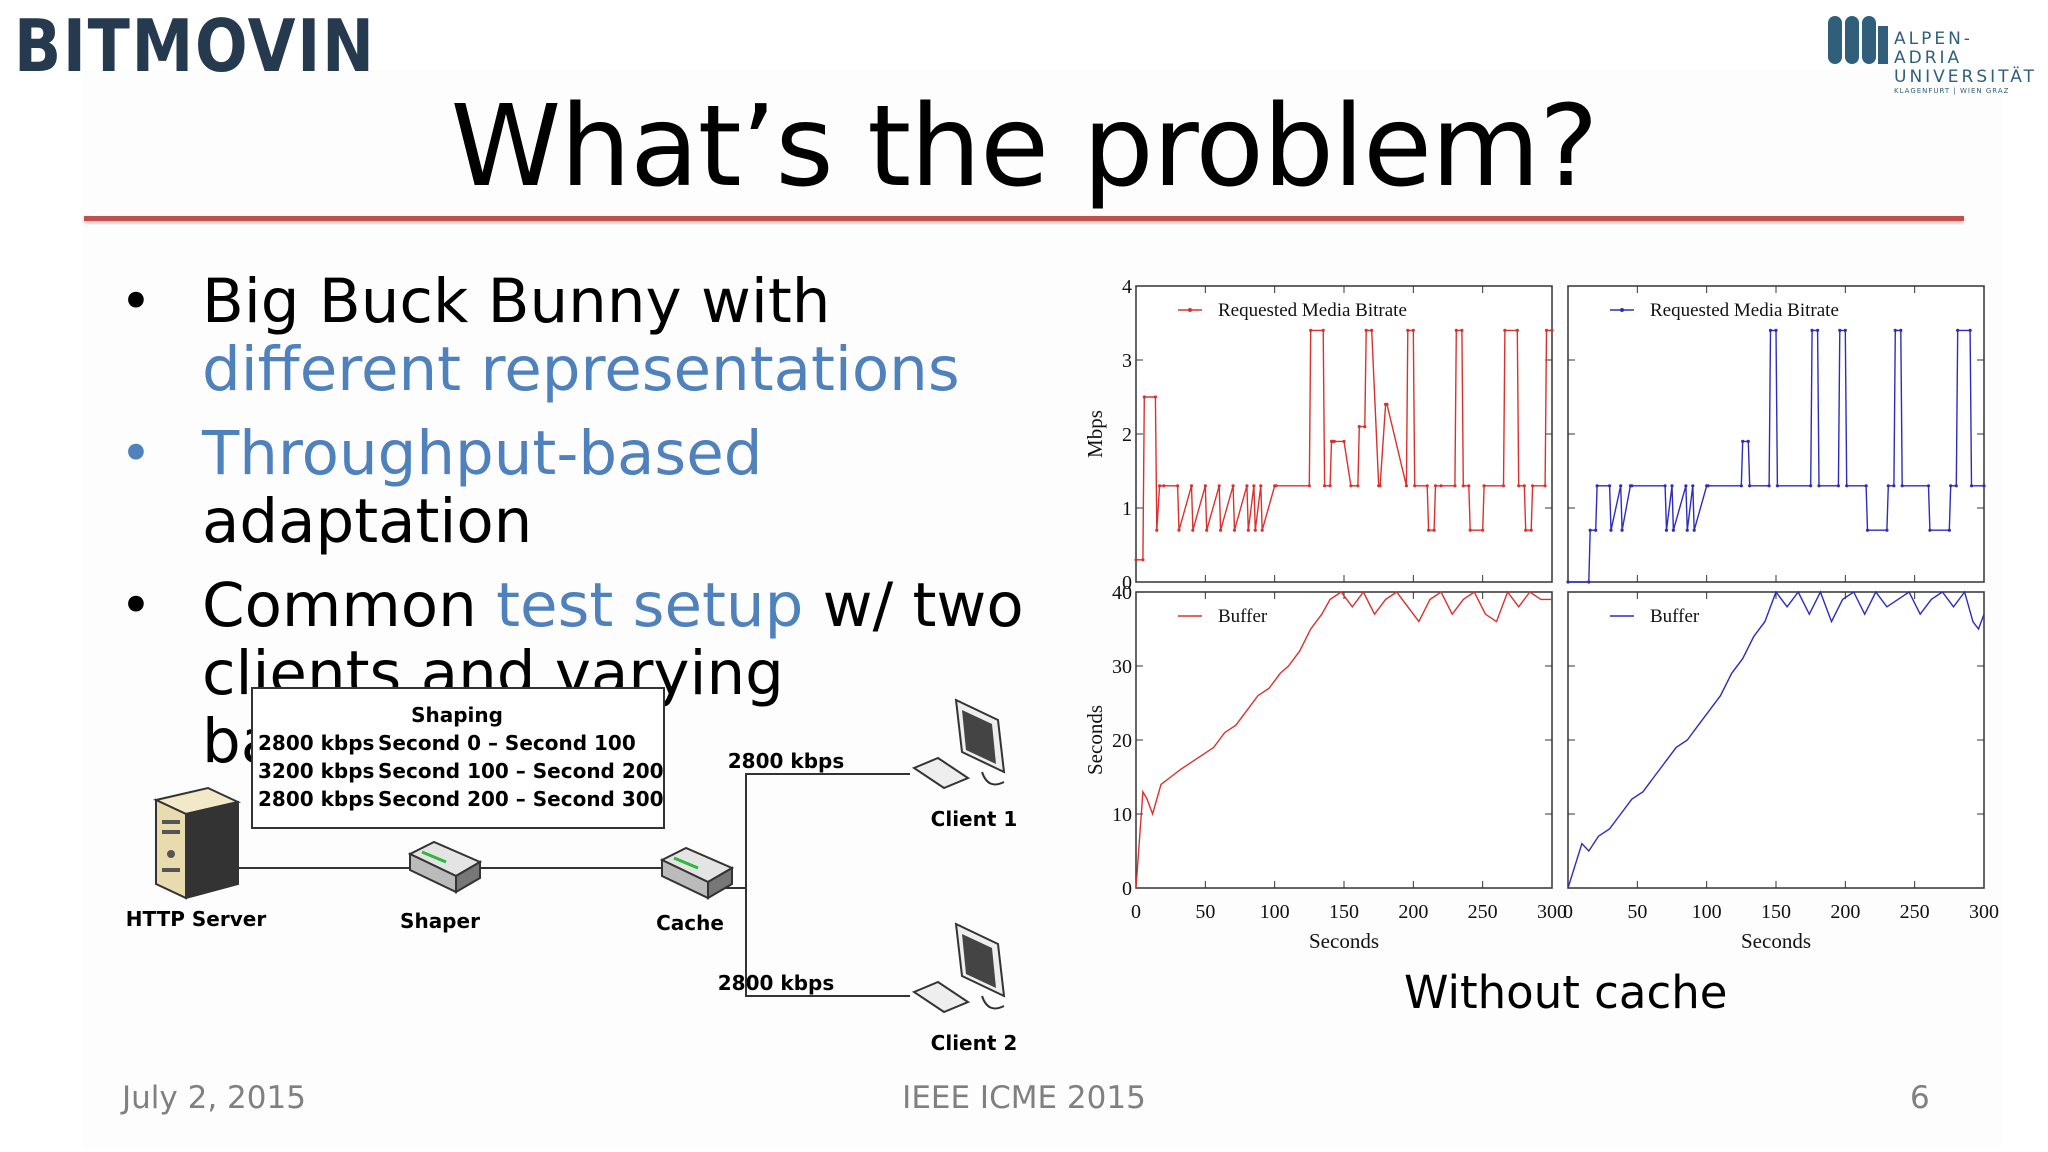  I want to click on y-tick-label: 1, so click(1127, 509).